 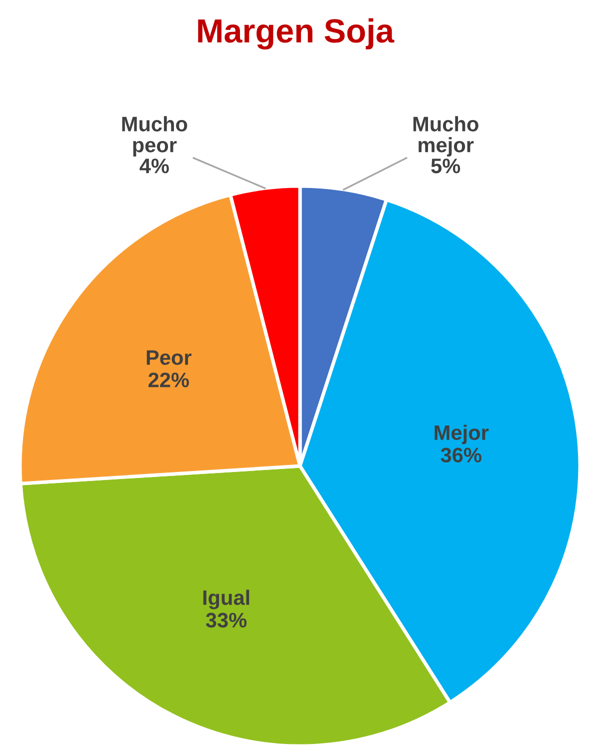 What do you see at coordinates (154, 166) in the screenshot?
I see `data-label: 4%` at bounding box center [154, 166].